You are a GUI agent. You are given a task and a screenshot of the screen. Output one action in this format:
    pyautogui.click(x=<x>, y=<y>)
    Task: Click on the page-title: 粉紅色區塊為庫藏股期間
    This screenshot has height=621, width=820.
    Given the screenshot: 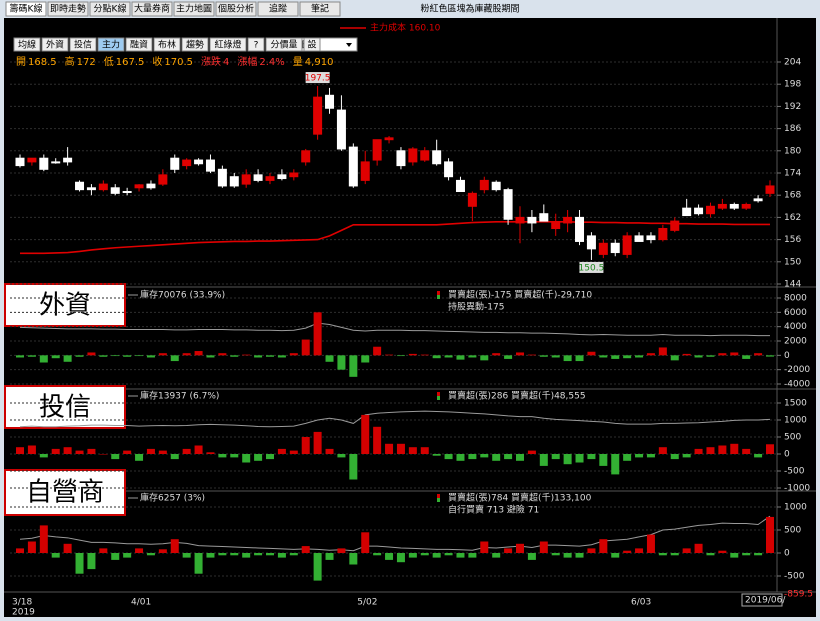 What is the action you would take?
    pyautogui.click(x=469, y=9)
    